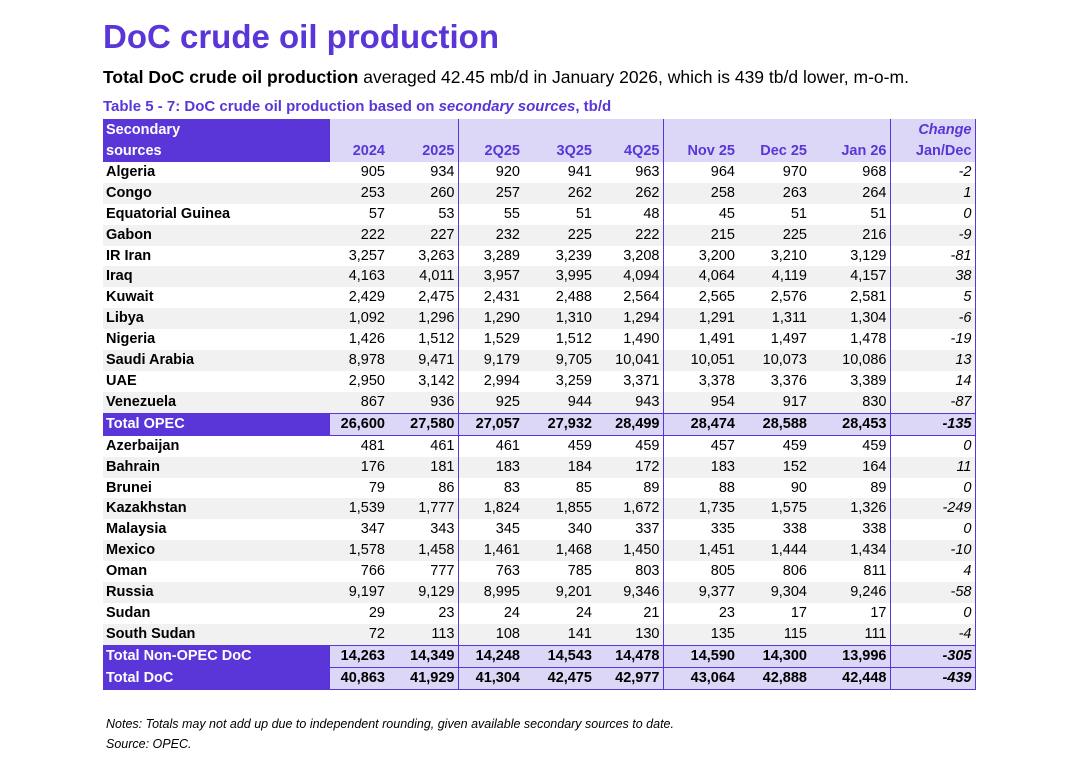  Describe the element at coordinates (359, 634) in the screenshot. I see `value-cell: 72` at that location.